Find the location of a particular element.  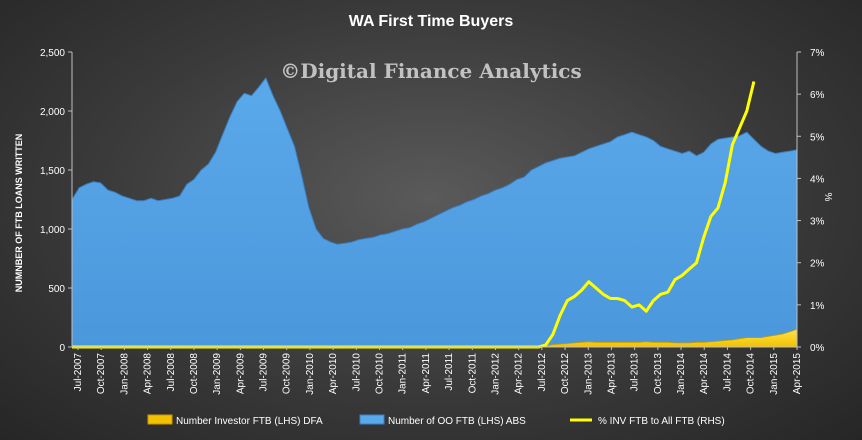

x-tick-label: Jul-2013 is located at coordinates (635, 372).